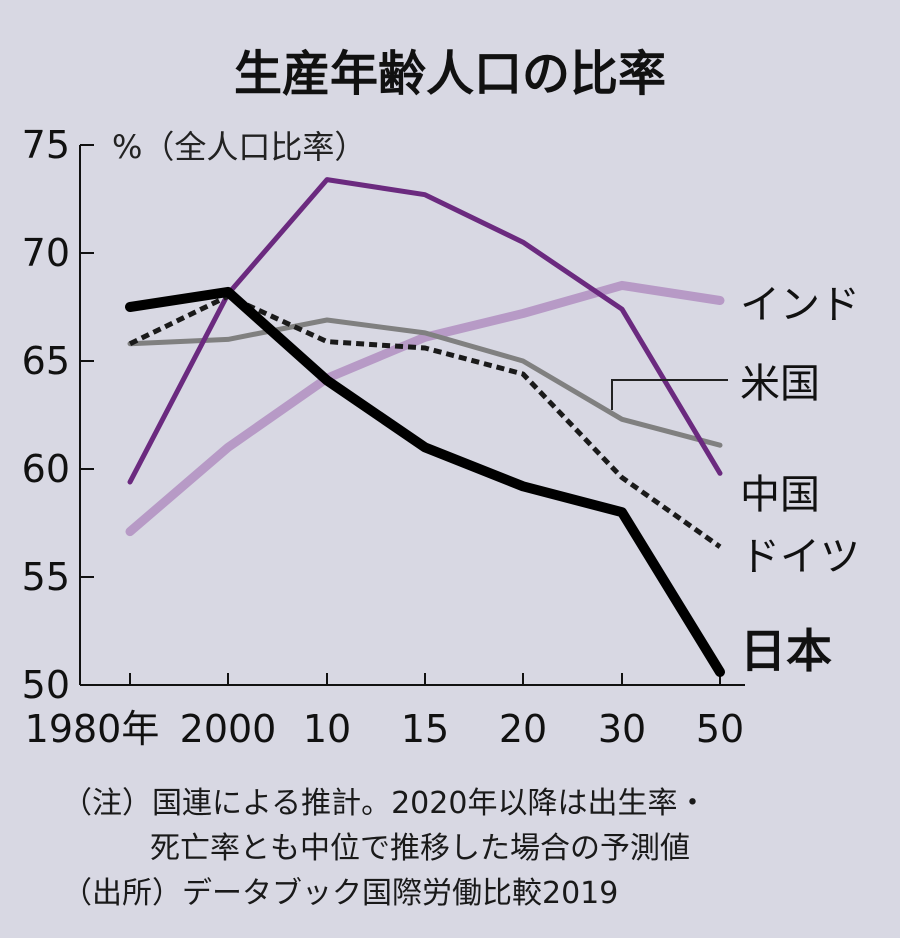  Describe the element at coordinates (46, 361) in the screenshot. I see `y-tick-label: 65` at that location.